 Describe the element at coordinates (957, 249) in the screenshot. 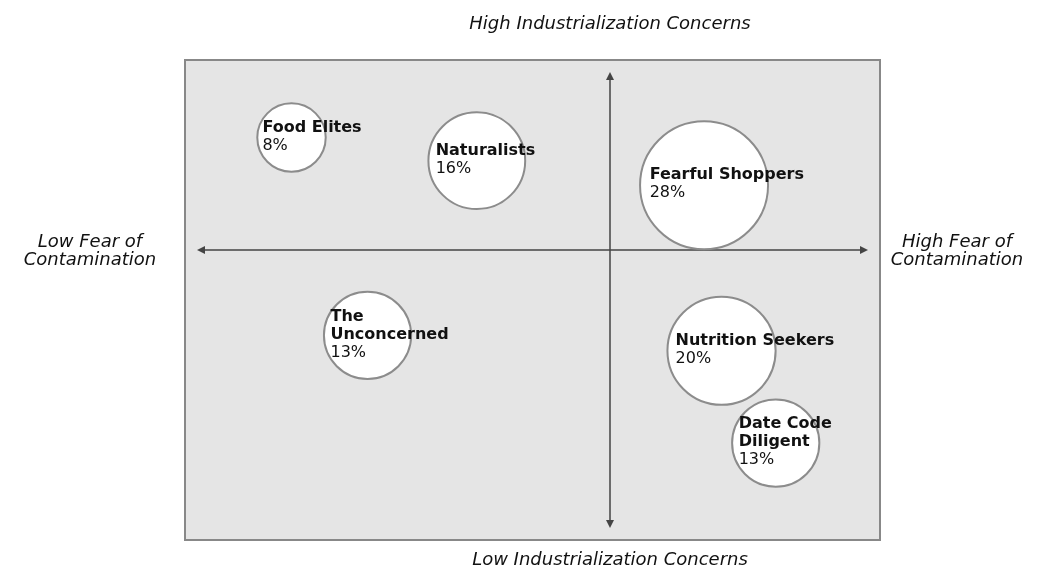

I see `text: High Fear of Contamination` at that location.